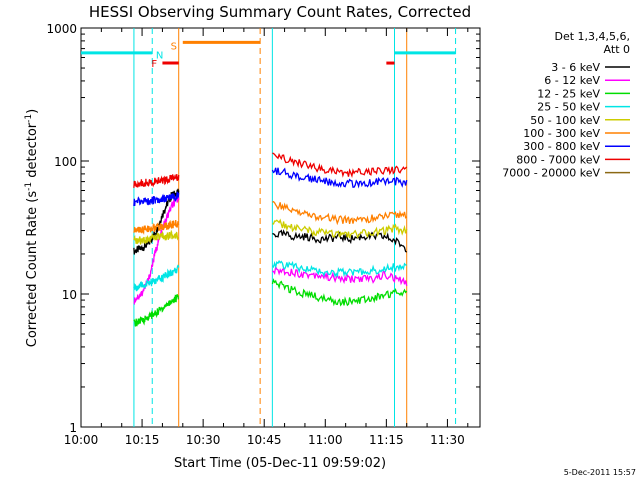 This screenshot has height=480, width=640. Describe the element at coordinates (81, 440) in the screenshot. I see `x-tick-label: 10:00` at that location.